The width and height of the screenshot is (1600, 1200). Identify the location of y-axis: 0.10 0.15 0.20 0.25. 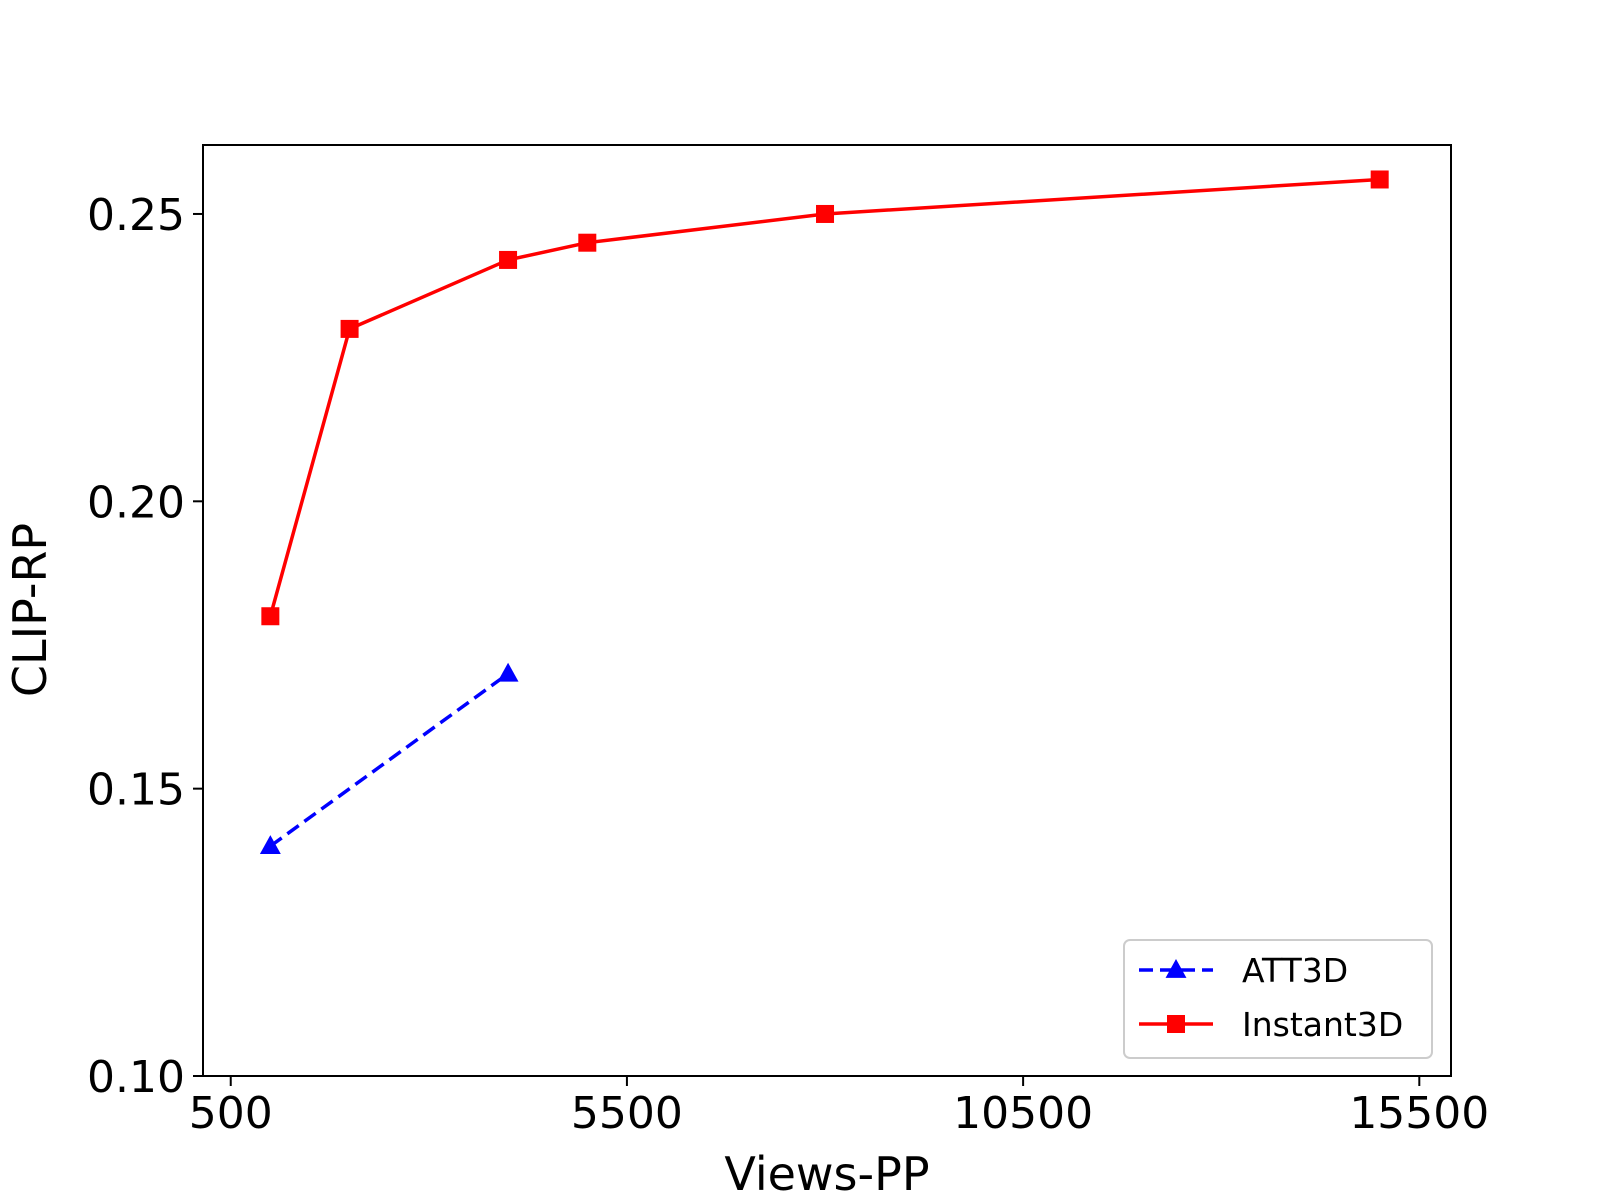
(145, 646).